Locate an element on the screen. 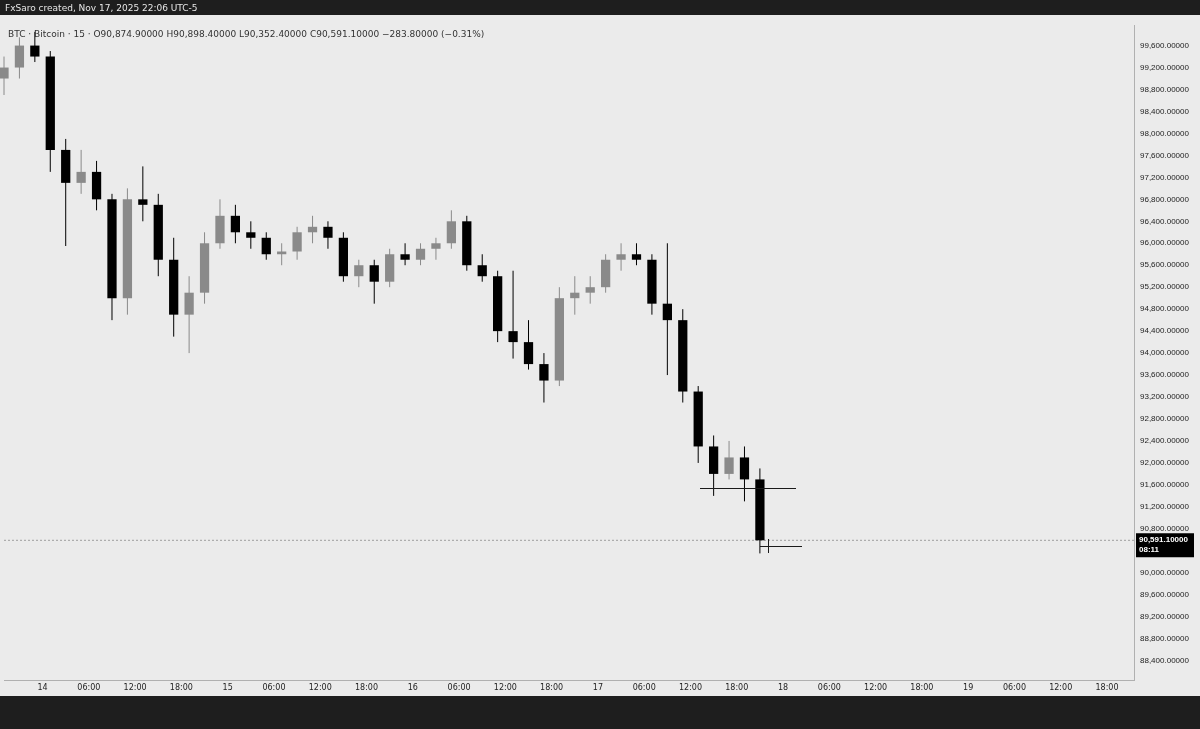  y-tick-label: 95,200.00000 is located at coordinates (1165, 287).